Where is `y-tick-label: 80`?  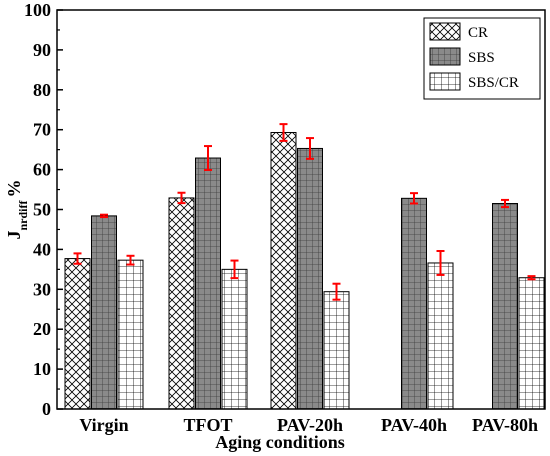 y-tick-label: 80 is located at coordinates (42, 90).